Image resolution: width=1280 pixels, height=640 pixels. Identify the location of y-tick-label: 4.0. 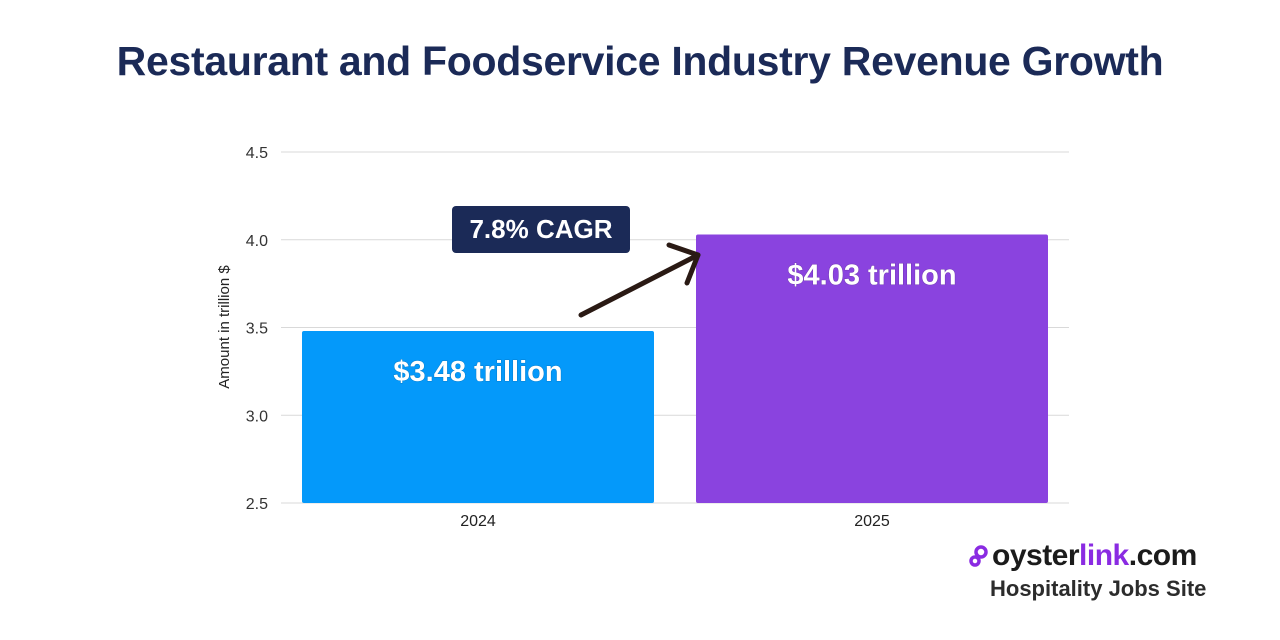
(257, 241).